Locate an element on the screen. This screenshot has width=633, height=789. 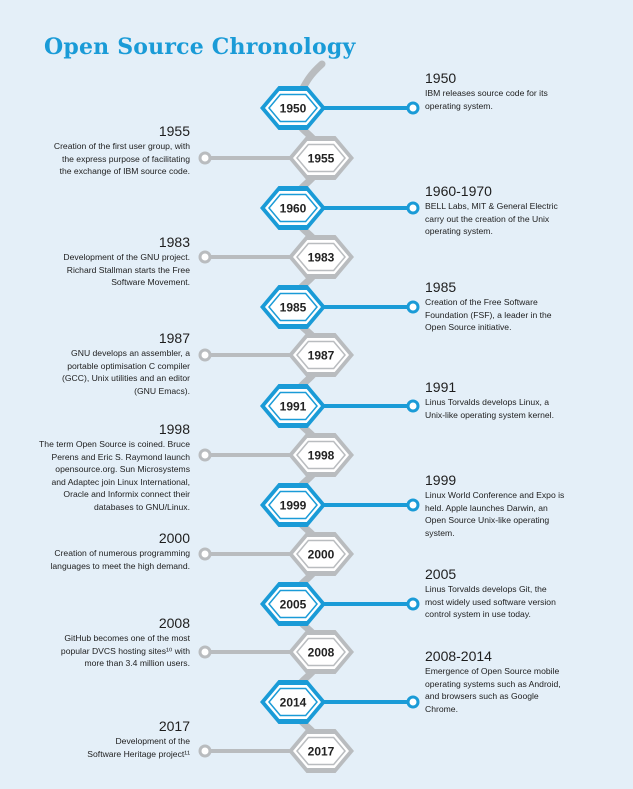
timeline-node-label: 2008 is located at coordinates (321, 653).